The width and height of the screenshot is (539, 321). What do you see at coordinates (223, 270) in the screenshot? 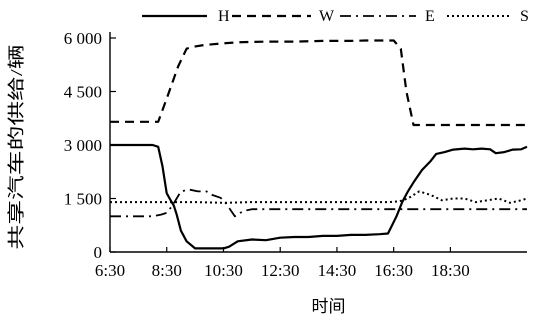
I see `x-tick-label: 10:30` at bounding box center [223, 270].